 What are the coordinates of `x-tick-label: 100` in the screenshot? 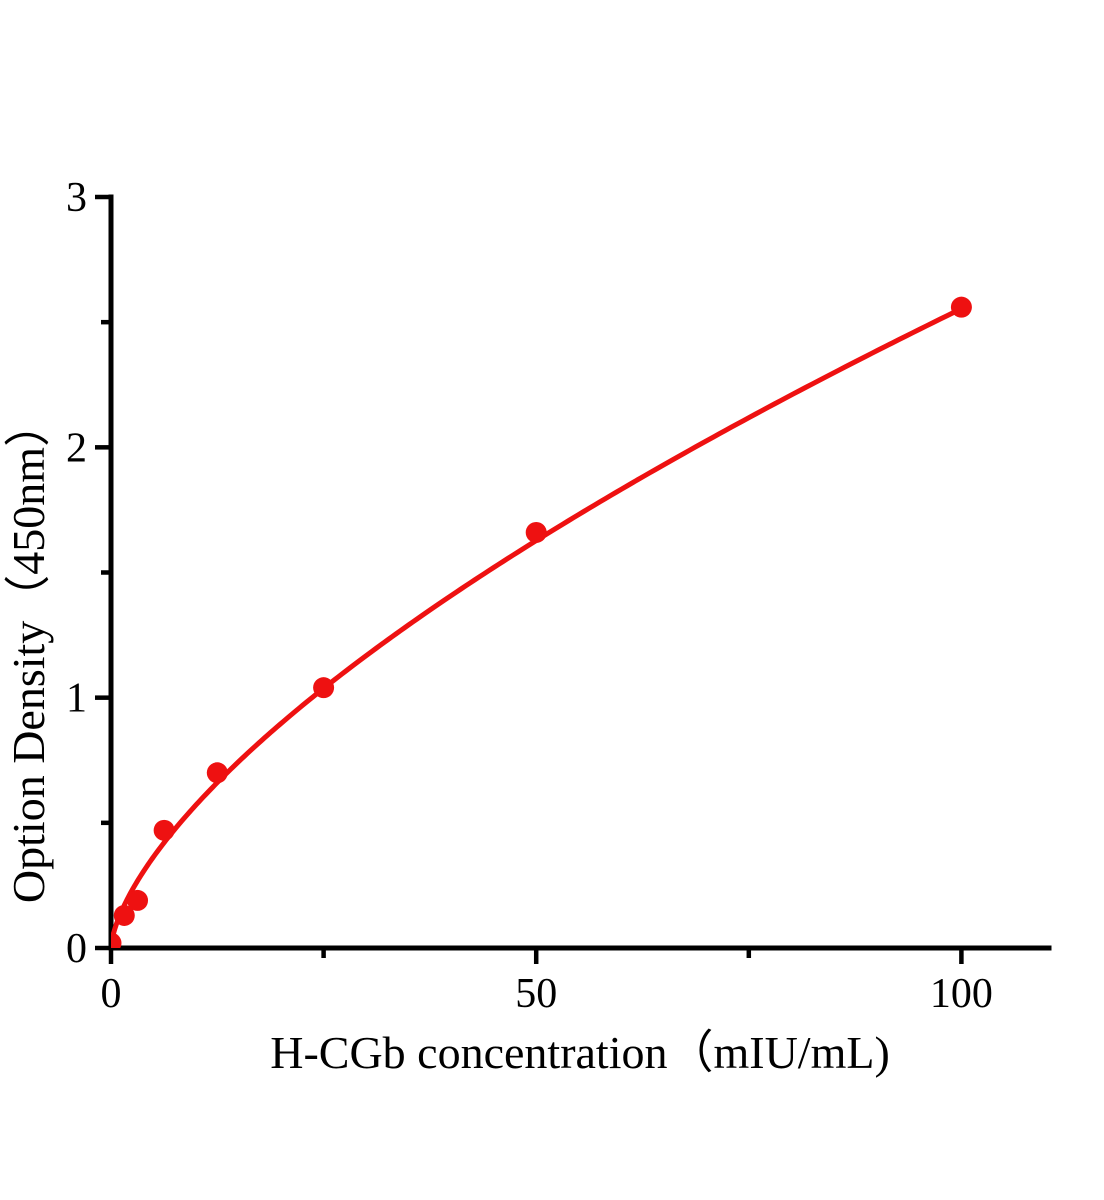 It's located at (961, 994).